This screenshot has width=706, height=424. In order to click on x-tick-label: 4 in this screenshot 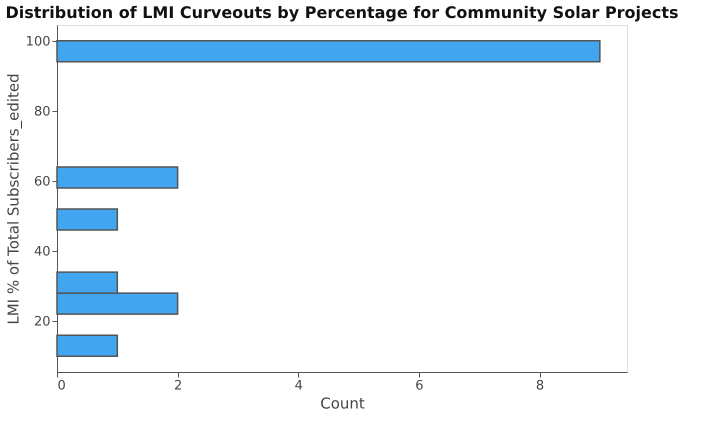, I will do `click(298, 386)`.